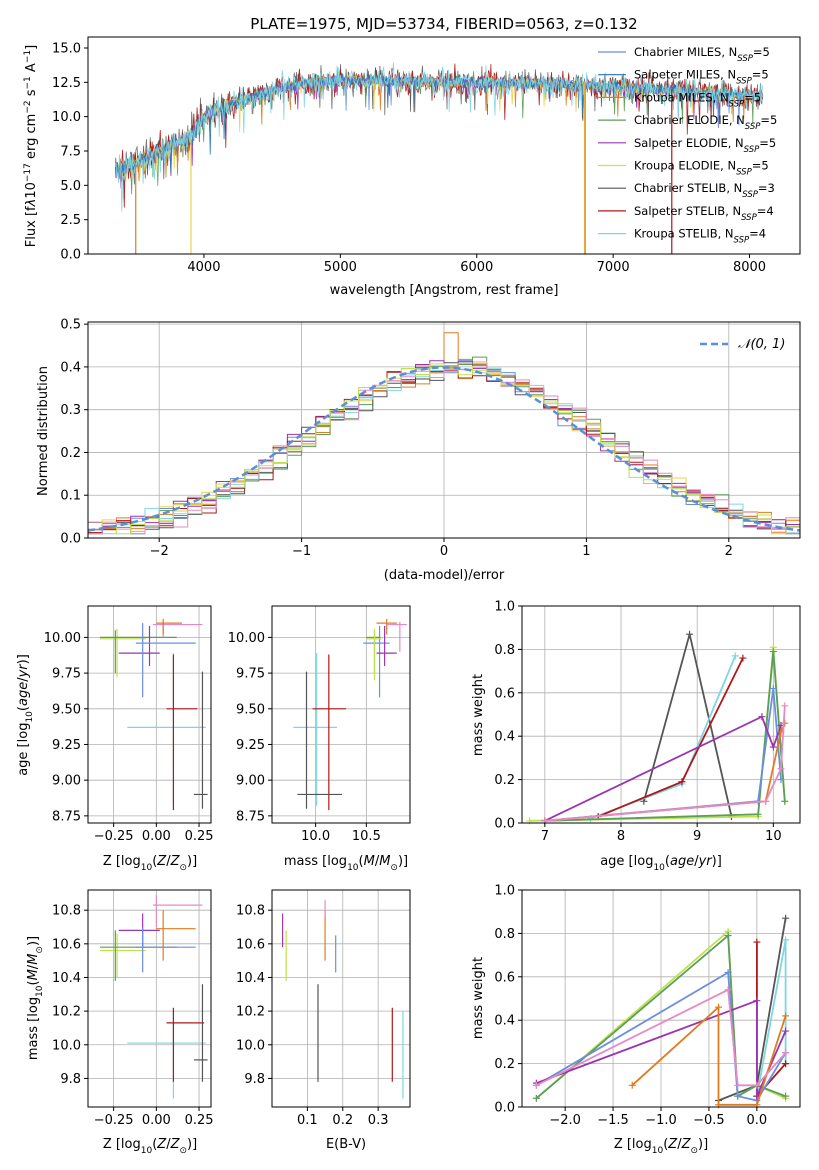 This screenshot has width=819, height=1170. Describe the element at coordinates (301, 551) in the screenshot. I see `x-tick-label: −1` at that location.